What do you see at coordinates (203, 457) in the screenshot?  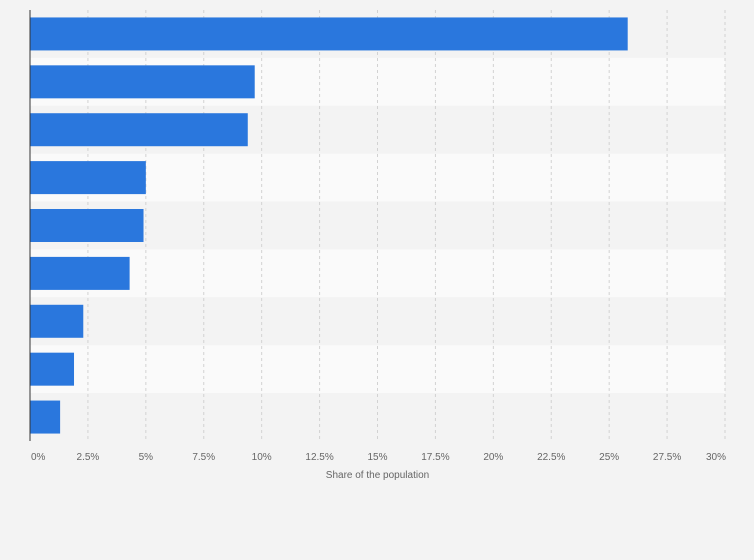 I see `x-tick-label: 7.5%` at bounding box center [203, 457].